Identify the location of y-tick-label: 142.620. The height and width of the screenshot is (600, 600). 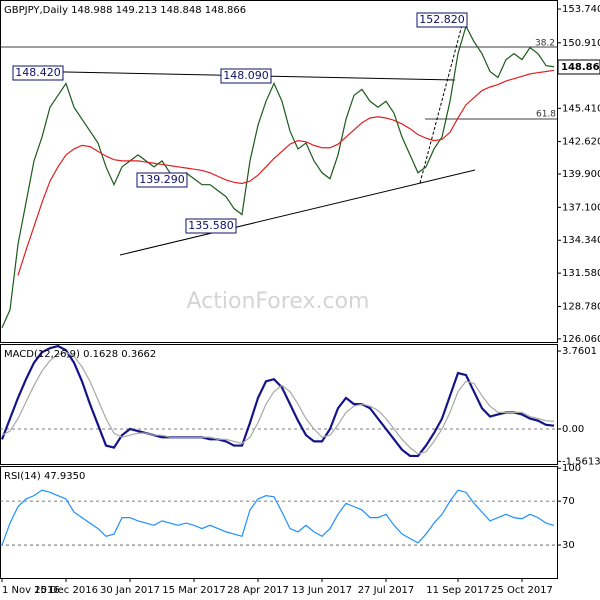
(581, 142).